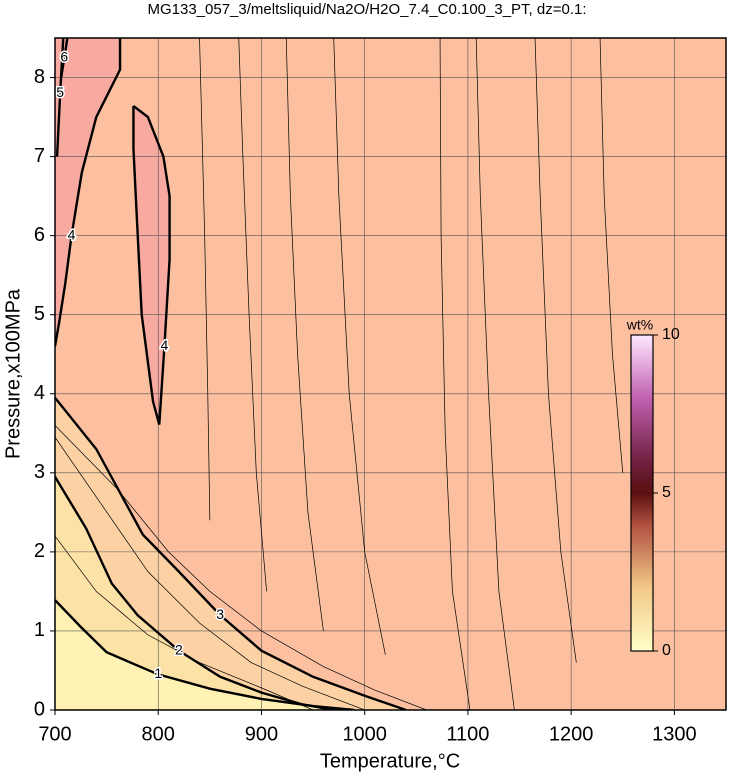  I want to click on x-tick-label: 1300, so click(674, 734).